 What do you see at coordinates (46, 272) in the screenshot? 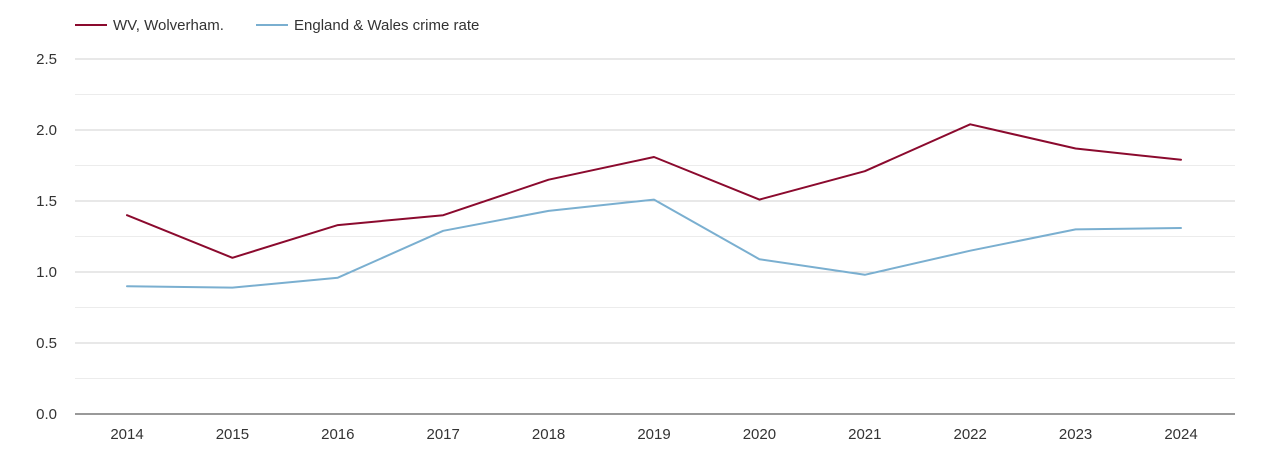
I see `y-tick-label: 1.0` at bounding box center [46, 272].